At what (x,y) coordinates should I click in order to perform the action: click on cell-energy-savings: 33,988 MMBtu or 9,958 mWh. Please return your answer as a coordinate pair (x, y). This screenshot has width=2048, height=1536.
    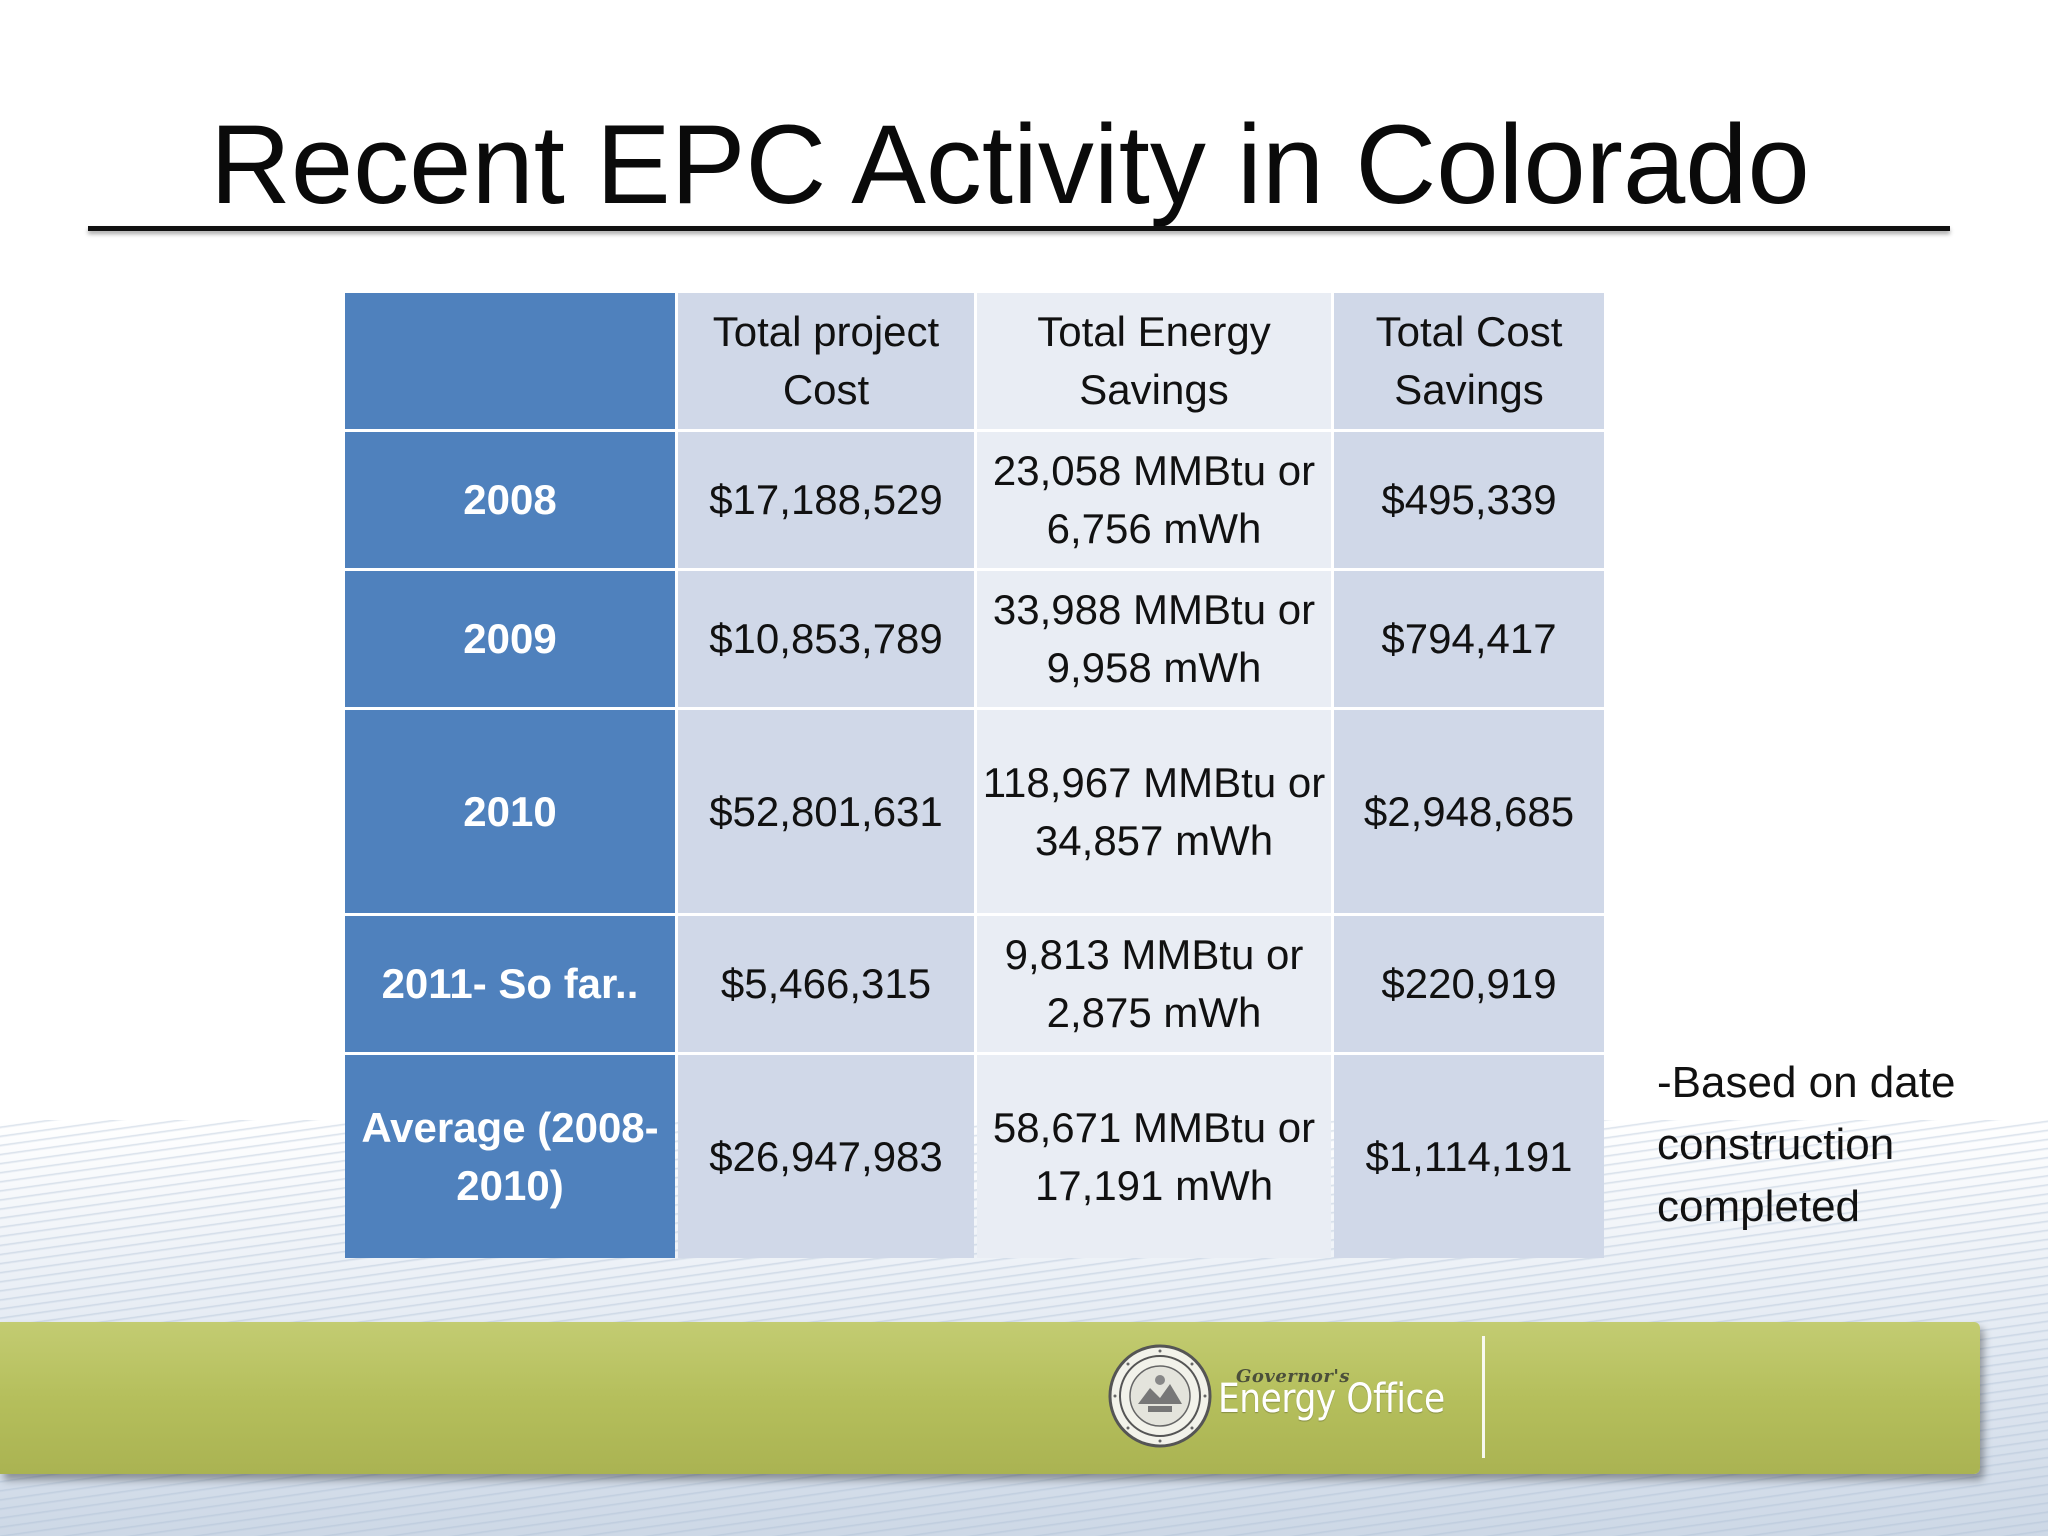
    Looking at the image, I should click on (1154, 639).